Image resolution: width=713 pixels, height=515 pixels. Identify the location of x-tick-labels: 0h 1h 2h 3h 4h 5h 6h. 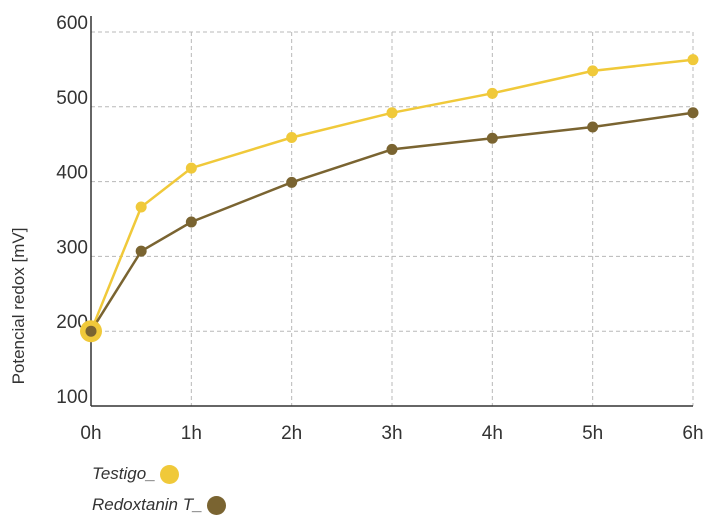
(391, 433).